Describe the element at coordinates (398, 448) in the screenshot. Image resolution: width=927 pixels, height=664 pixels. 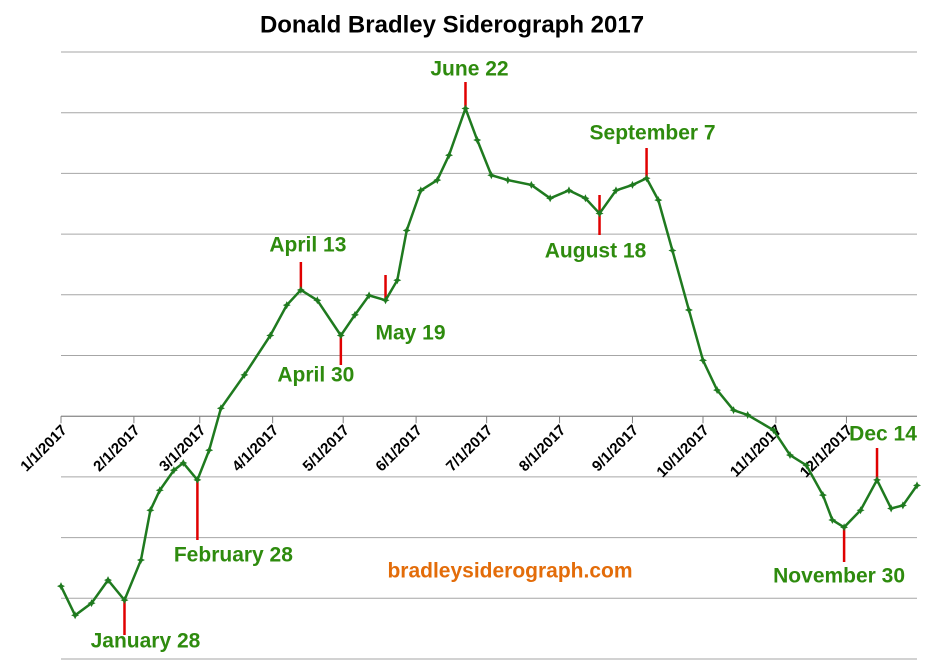
I see `x-tick-label: 6/1/2017` at that location.